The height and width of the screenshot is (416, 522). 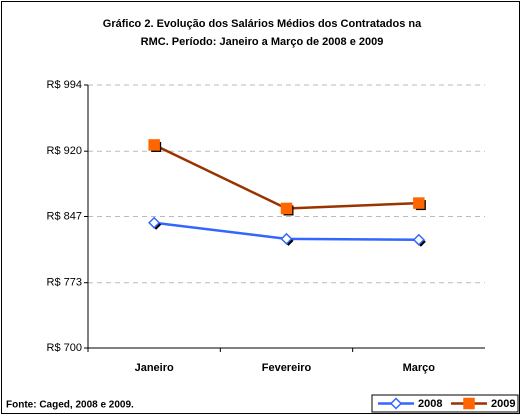 What do you see at coordinates (287, 368) in the screenshot?
I see `x-tick-label: Fevereiro` at bounding box center [287, 368].